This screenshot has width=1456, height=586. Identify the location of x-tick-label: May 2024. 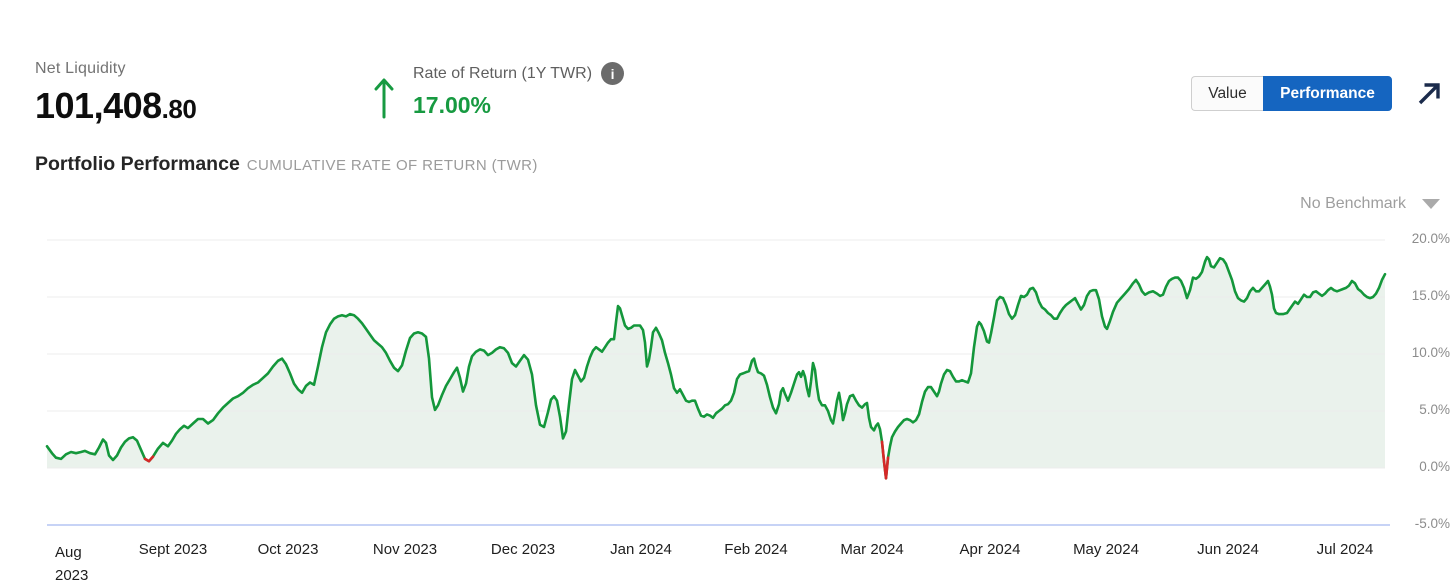
(1106, 549).